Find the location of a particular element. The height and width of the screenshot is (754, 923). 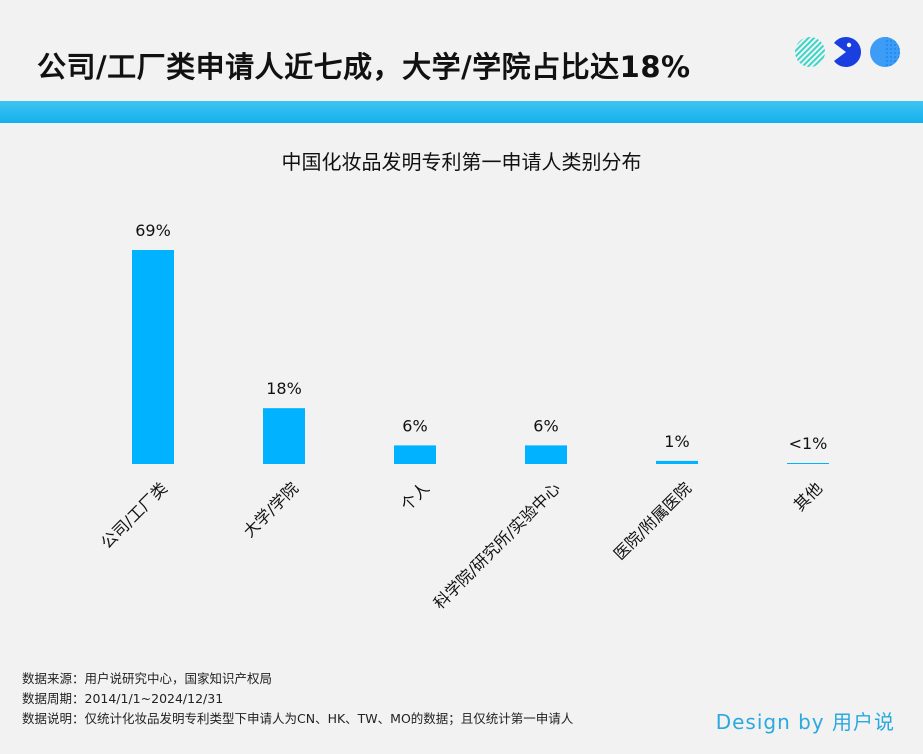

category-label-2: 大学/学院 is located at coordinates (270, 510).